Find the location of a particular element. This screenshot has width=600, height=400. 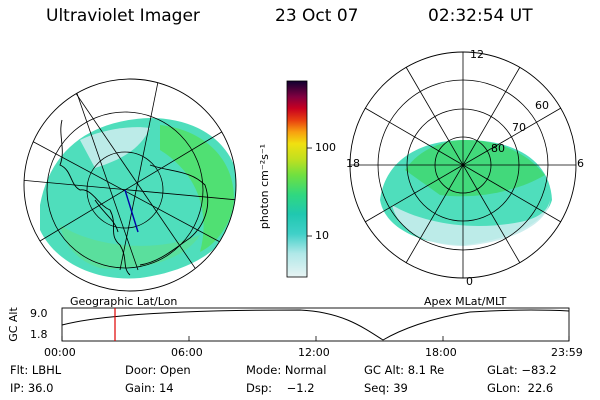

info-mode: Mode: Normal is located at coordinates (286, 370).